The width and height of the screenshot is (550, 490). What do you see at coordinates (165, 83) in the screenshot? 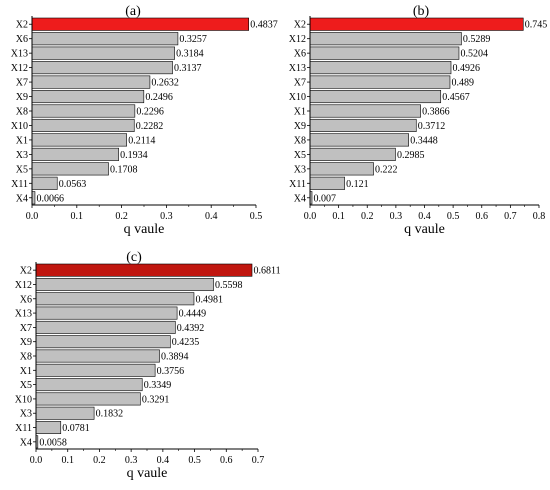
I see `data-label: 0.2632` at bounding box center [165, 83].